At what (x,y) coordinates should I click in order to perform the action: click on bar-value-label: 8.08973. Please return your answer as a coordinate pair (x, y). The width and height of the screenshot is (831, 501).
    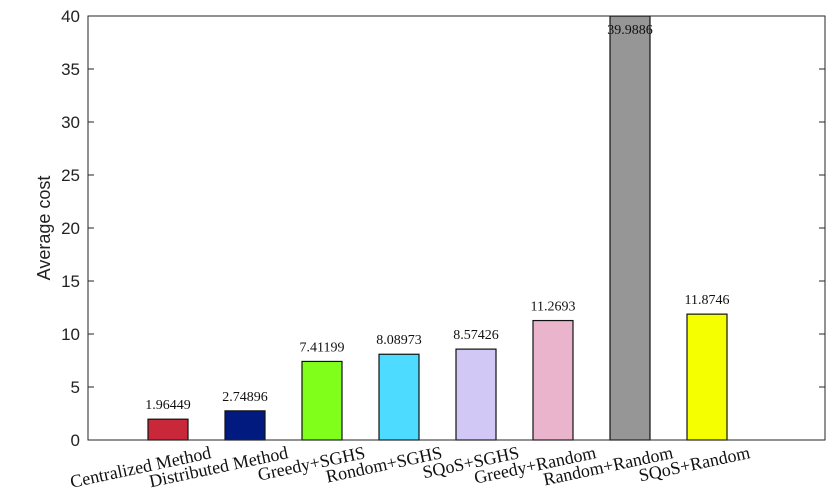
    Looking at the image, I should click on (399, 340).